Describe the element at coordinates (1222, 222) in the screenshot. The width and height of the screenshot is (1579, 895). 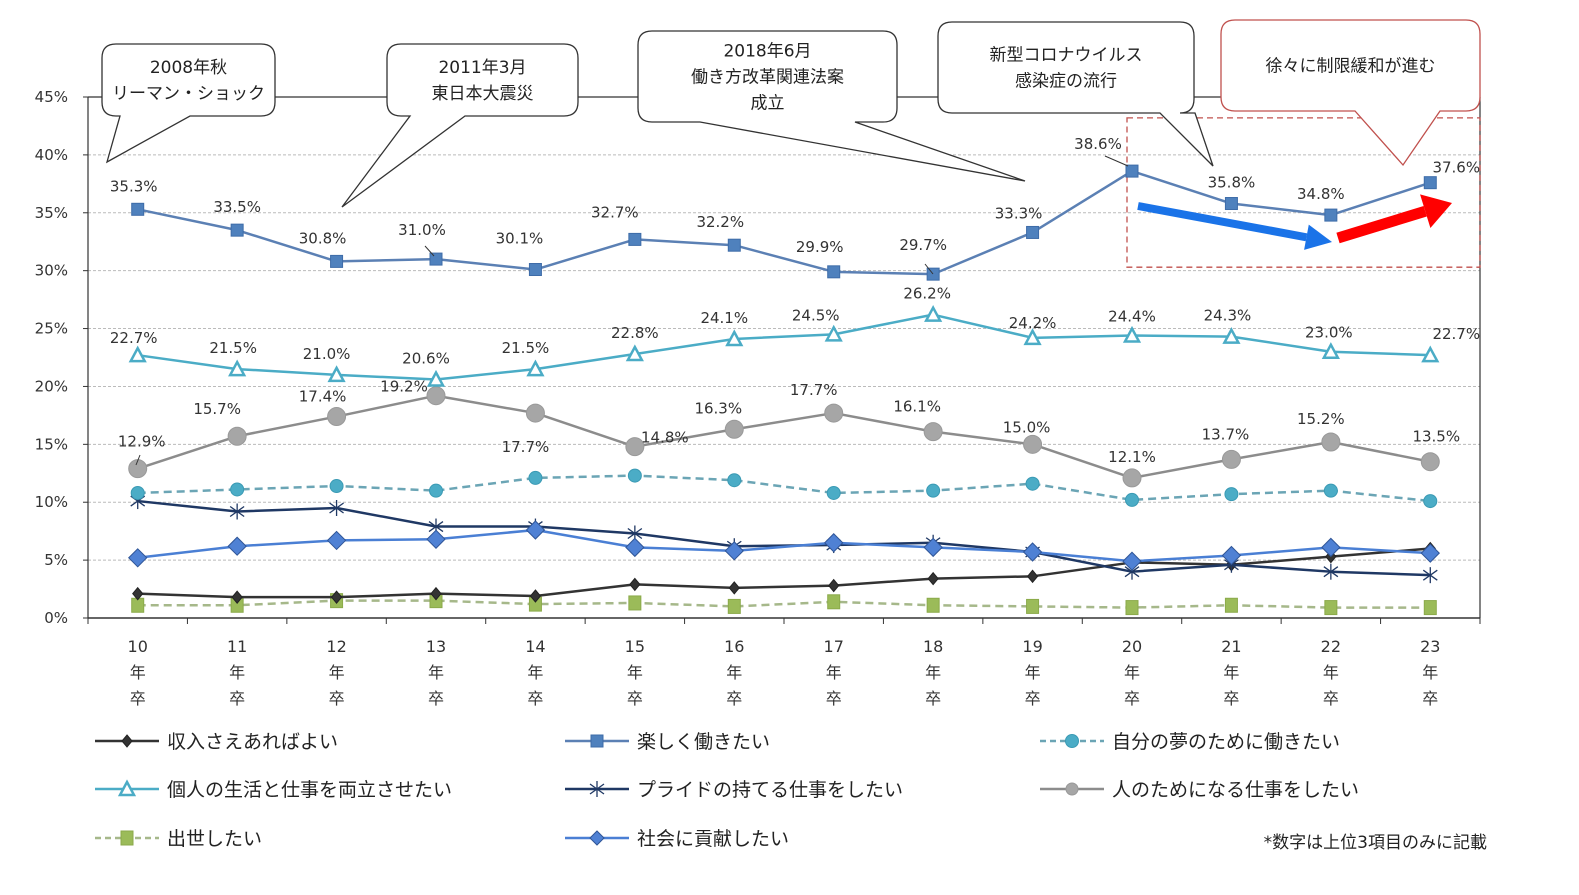
I see `arrow-shaft` at that location.